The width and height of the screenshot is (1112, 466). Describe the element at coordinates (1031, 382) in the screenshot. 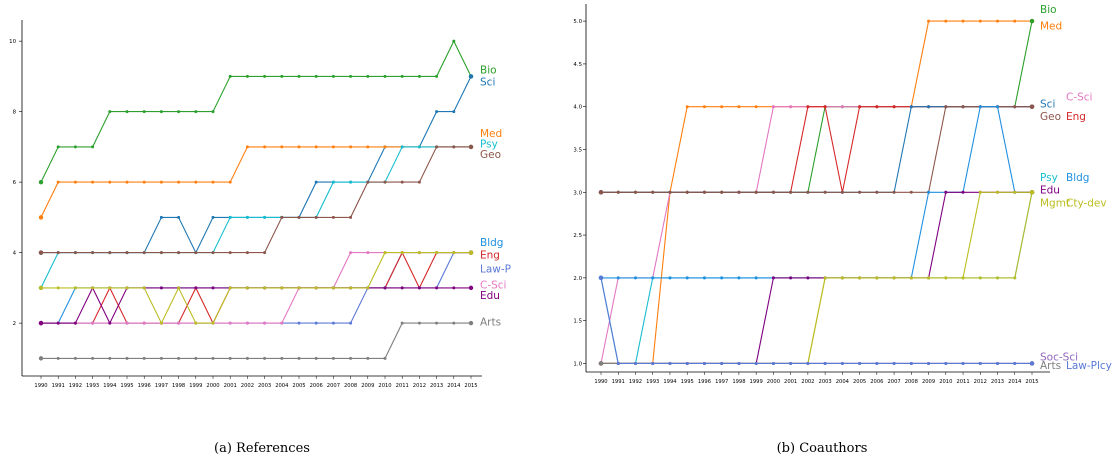

I see `coauthors-x-tick-label: 2015` at that location.